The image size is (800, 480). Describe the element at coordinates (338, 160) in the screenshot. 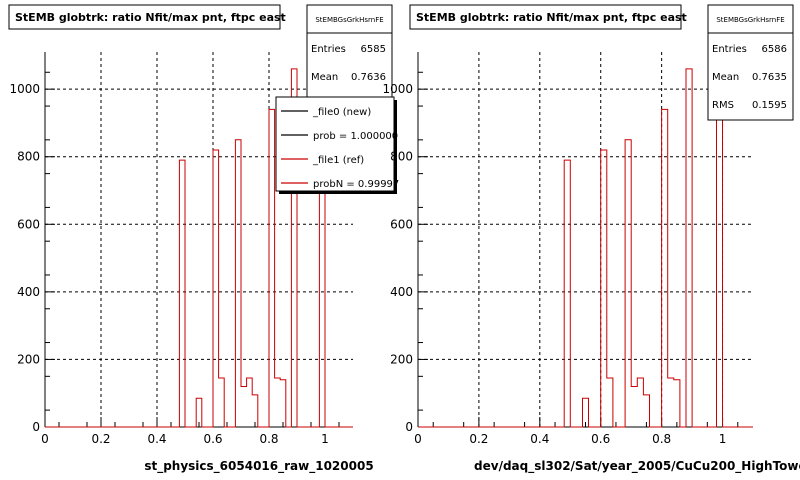

I see `legend-label: _file1 (ref)` at that location.